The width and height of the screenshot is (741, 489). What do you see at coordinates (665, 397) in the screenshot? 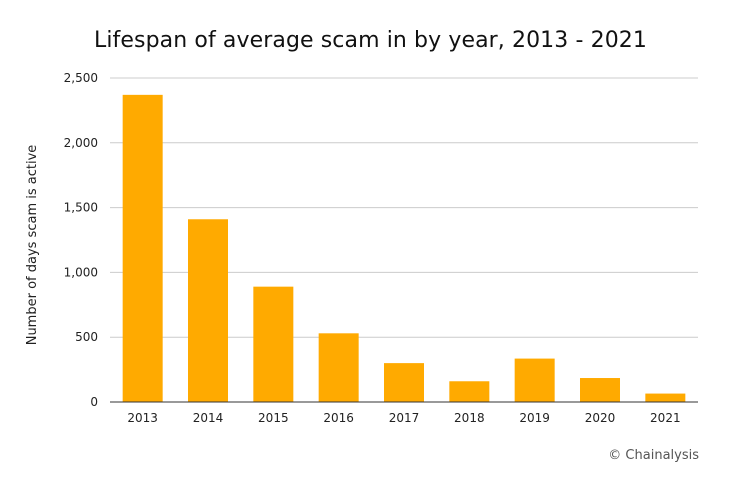
I see `bar-2021` at bounding box center [665, 397].